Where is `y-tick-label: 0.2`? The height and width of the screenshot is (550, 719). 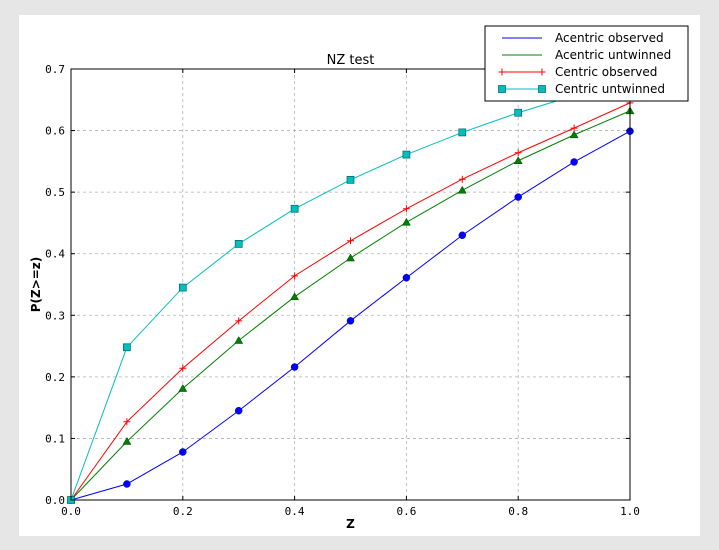
y-tick-label: 0.2 is located at coordinates (55, 377).